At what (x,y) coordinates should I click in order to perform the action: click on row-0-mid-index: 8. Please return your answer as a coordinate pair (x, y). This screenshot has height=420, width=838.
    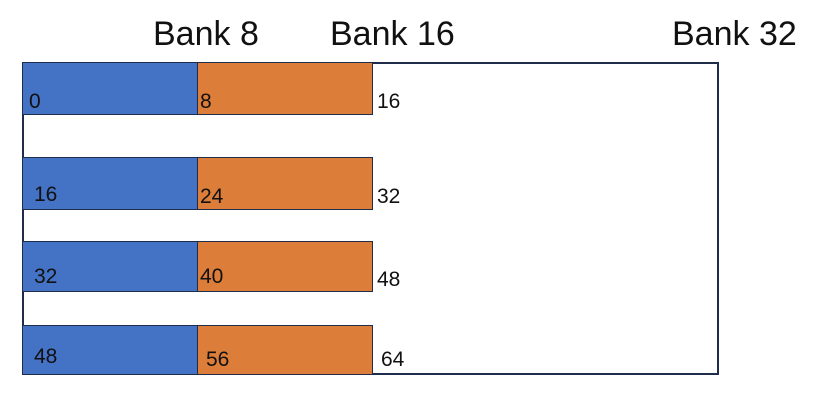
    Looking at the image, I should click on (206, 101).